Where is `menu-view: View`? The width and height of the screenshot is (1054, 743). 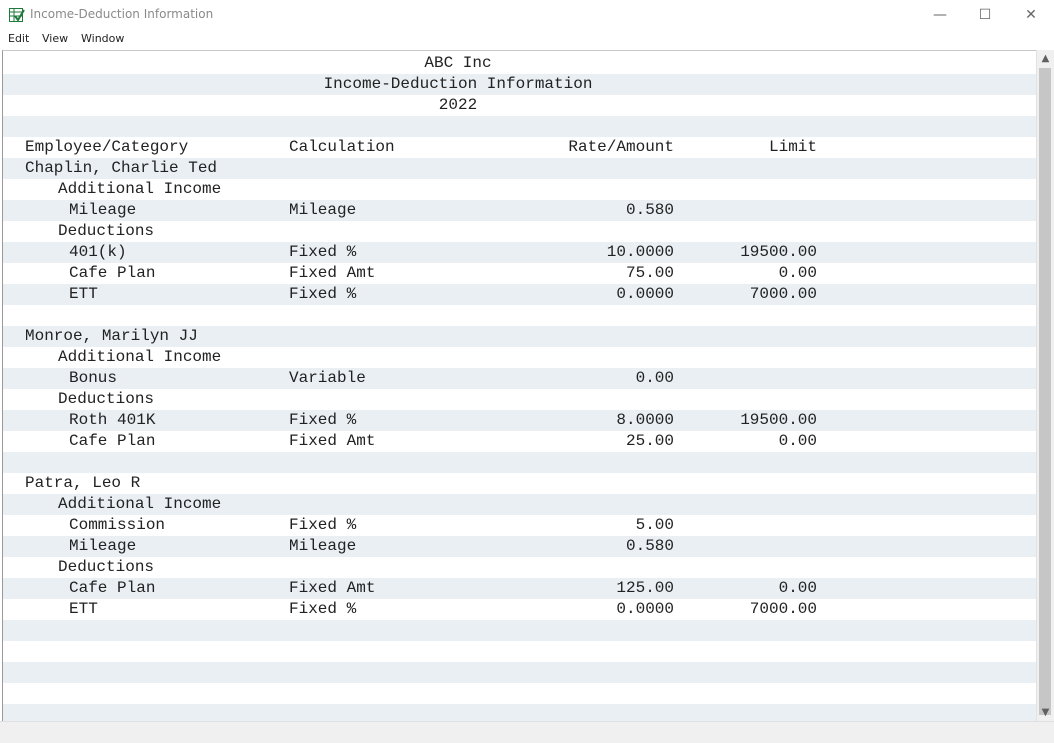 menu-view: View is located at coordinates (55, 38).